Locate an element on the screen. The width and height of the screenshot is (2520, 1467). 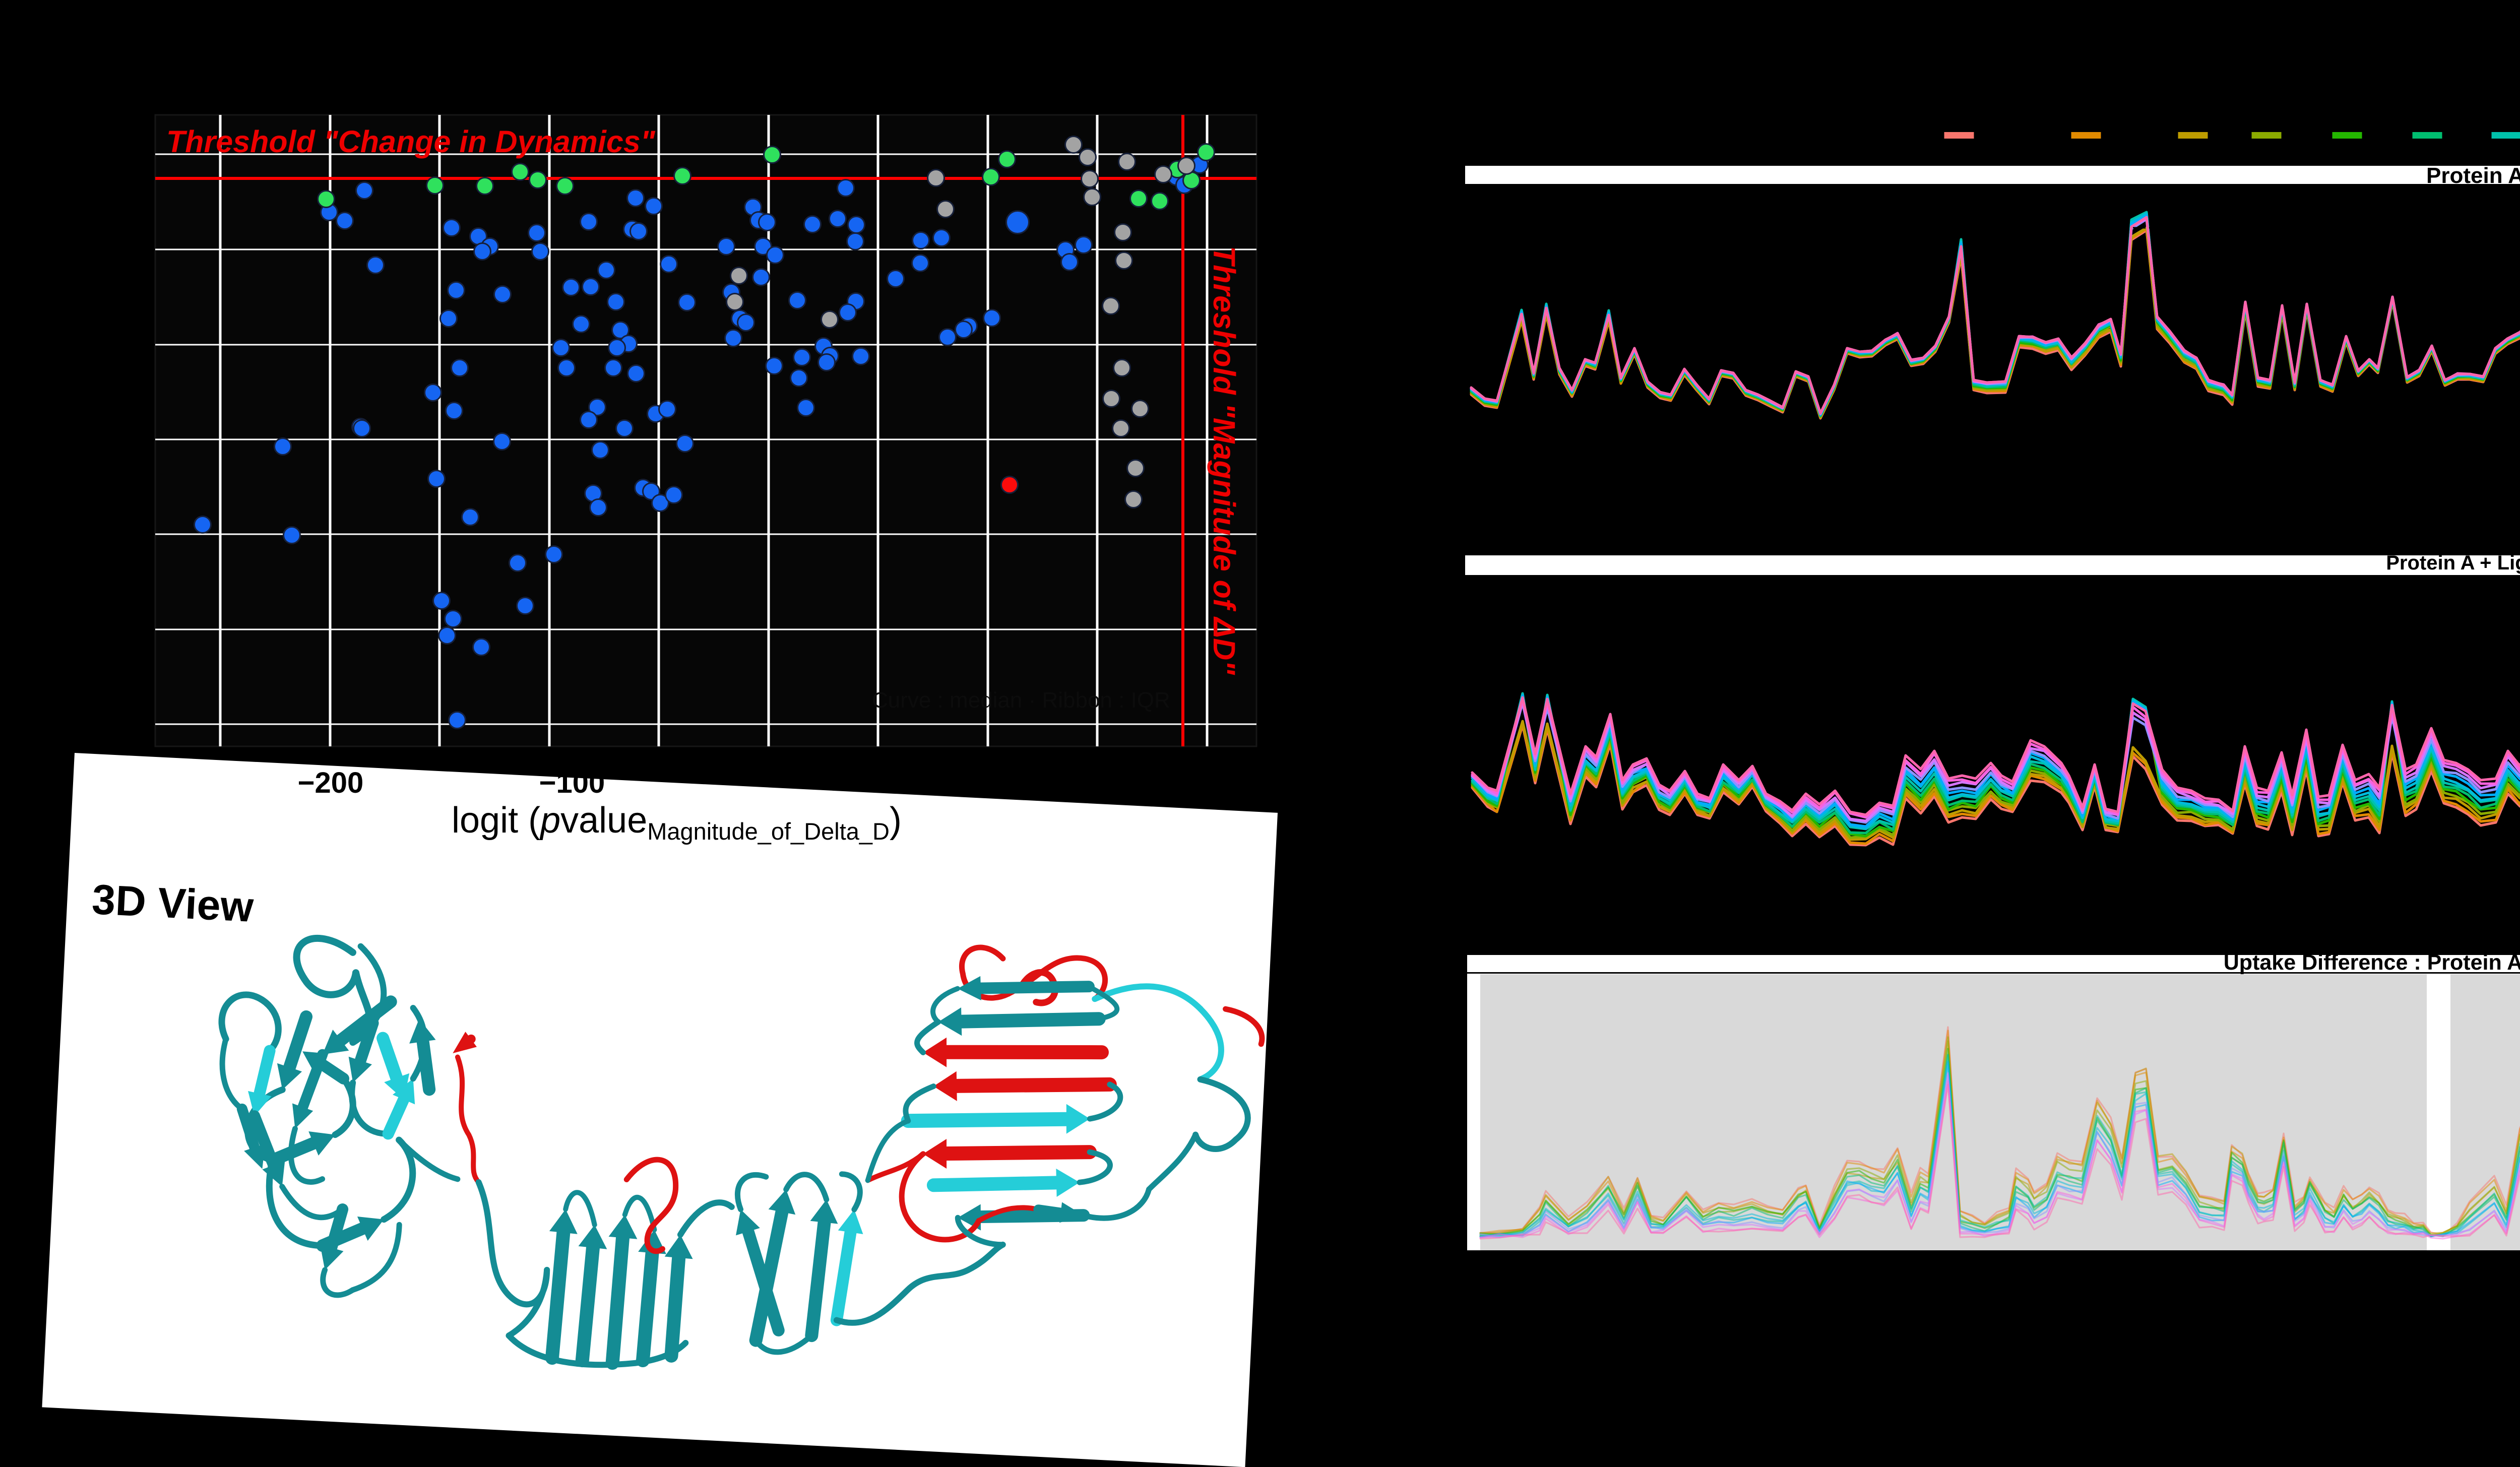
svg-text: Curve : median · Ribbon : IQR is located at coordinates (1021, 700).